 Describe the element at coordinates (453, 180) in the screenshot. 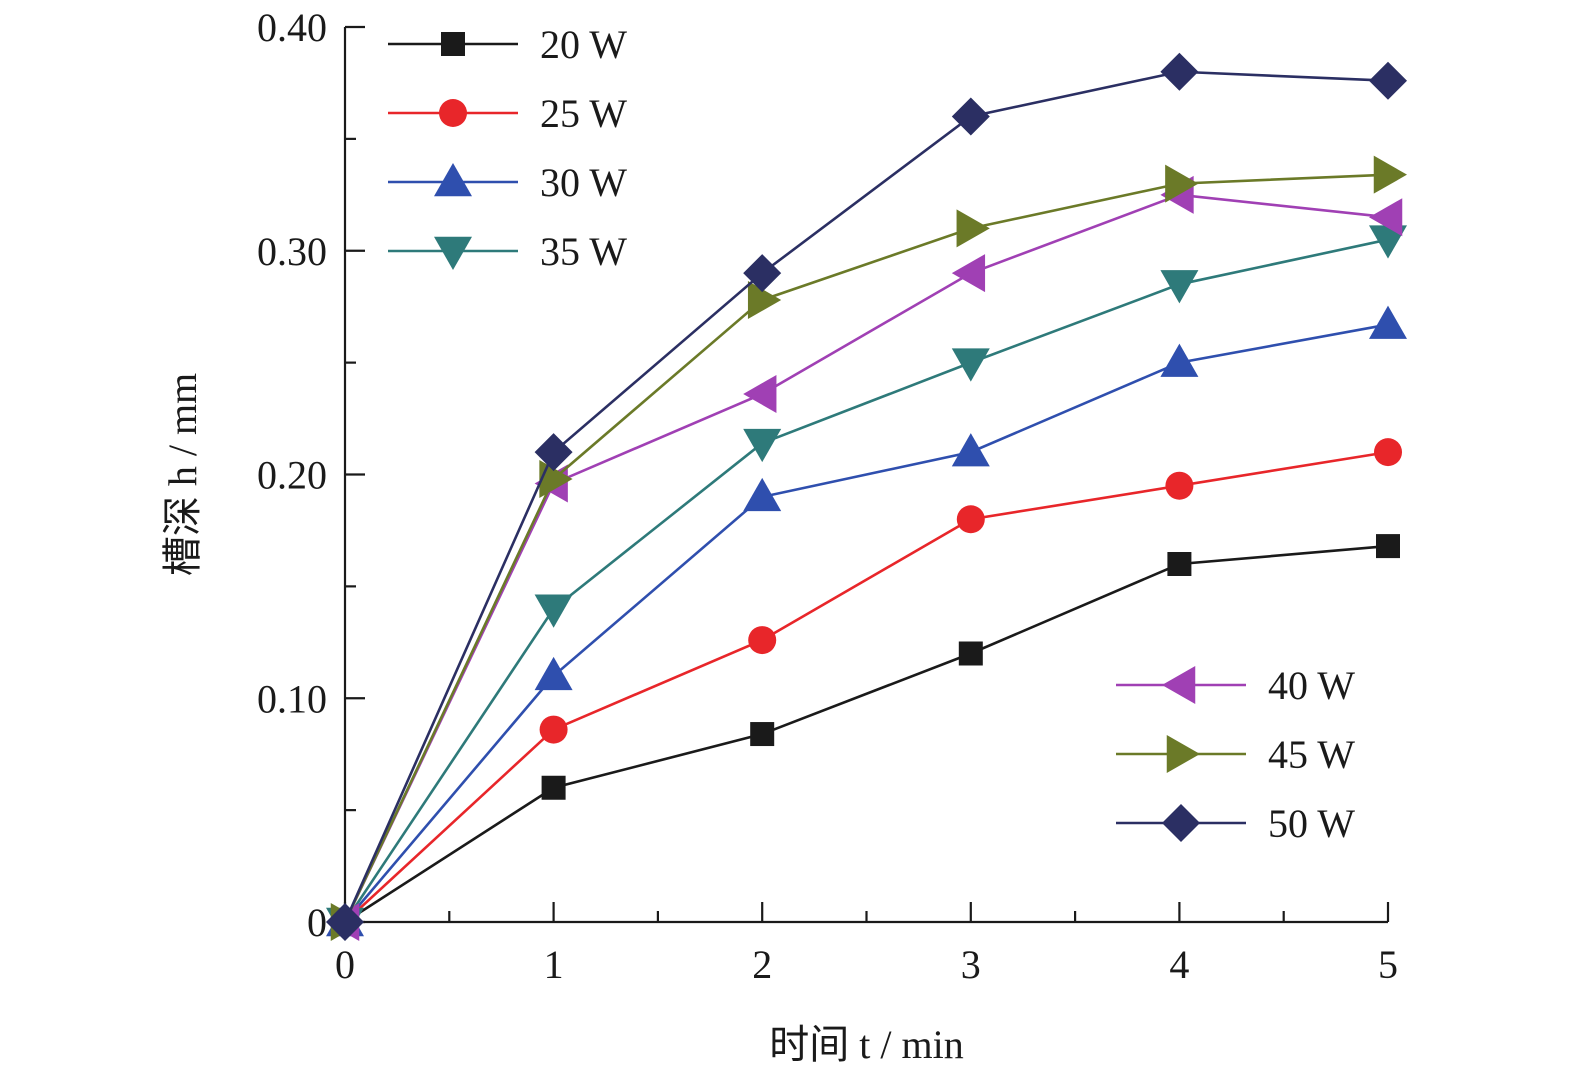

I see `legend-marker-30w` at that location.